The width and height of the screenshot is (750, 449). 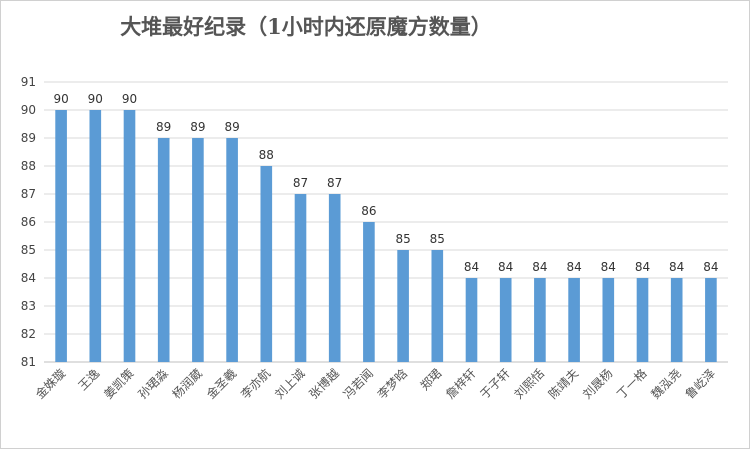 What do you see at coordinates (632, 384) in the screenshot?
I see `x-tick-label: 丁一格` at bounding box center [632, 384].